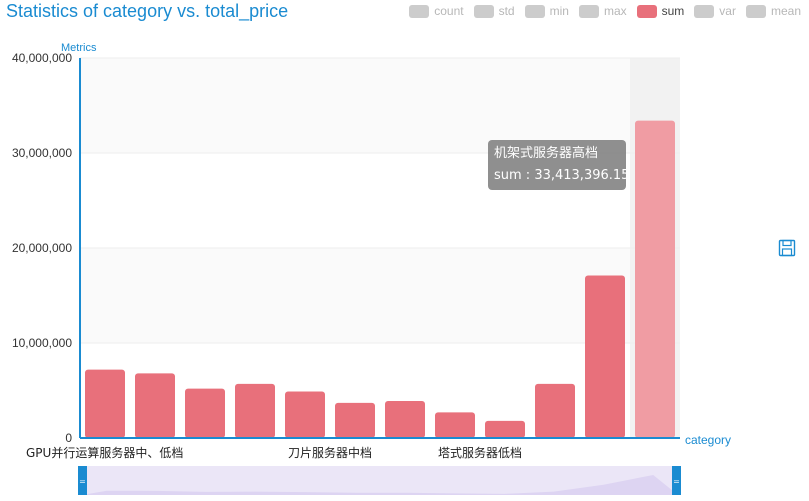 The width and height of the screenshot is (809, 501). Describe the element at coordinates (480, 452) in the screenshot. I see `x-tick-label: 塔式服务器低档` at that location.